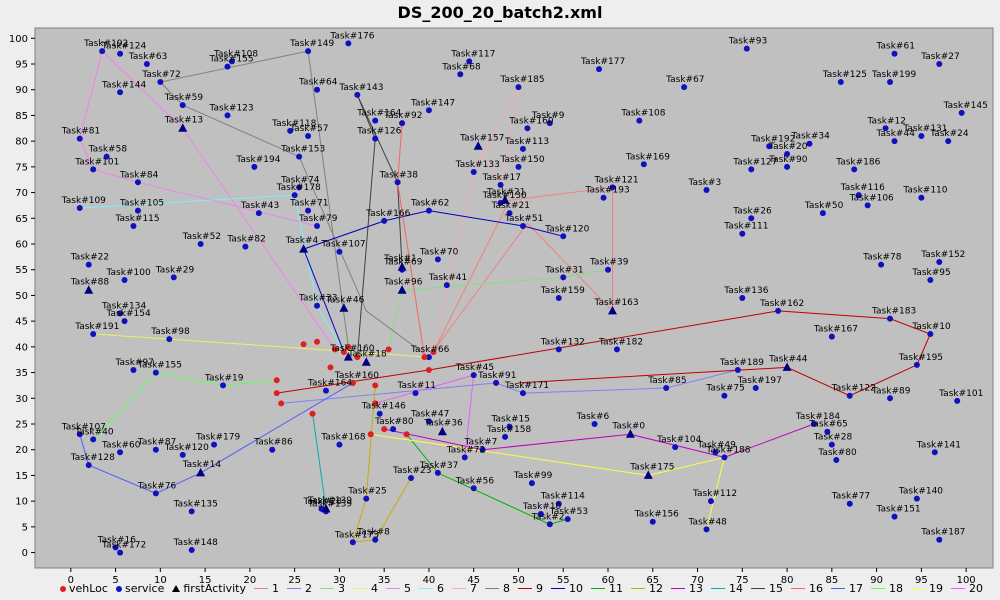 This screenshot has height=600, width=1000. What do you see at coordinates (745, 291) in the screenshot?
I see `service-label: Task#136` at bounding box center [745, 291].